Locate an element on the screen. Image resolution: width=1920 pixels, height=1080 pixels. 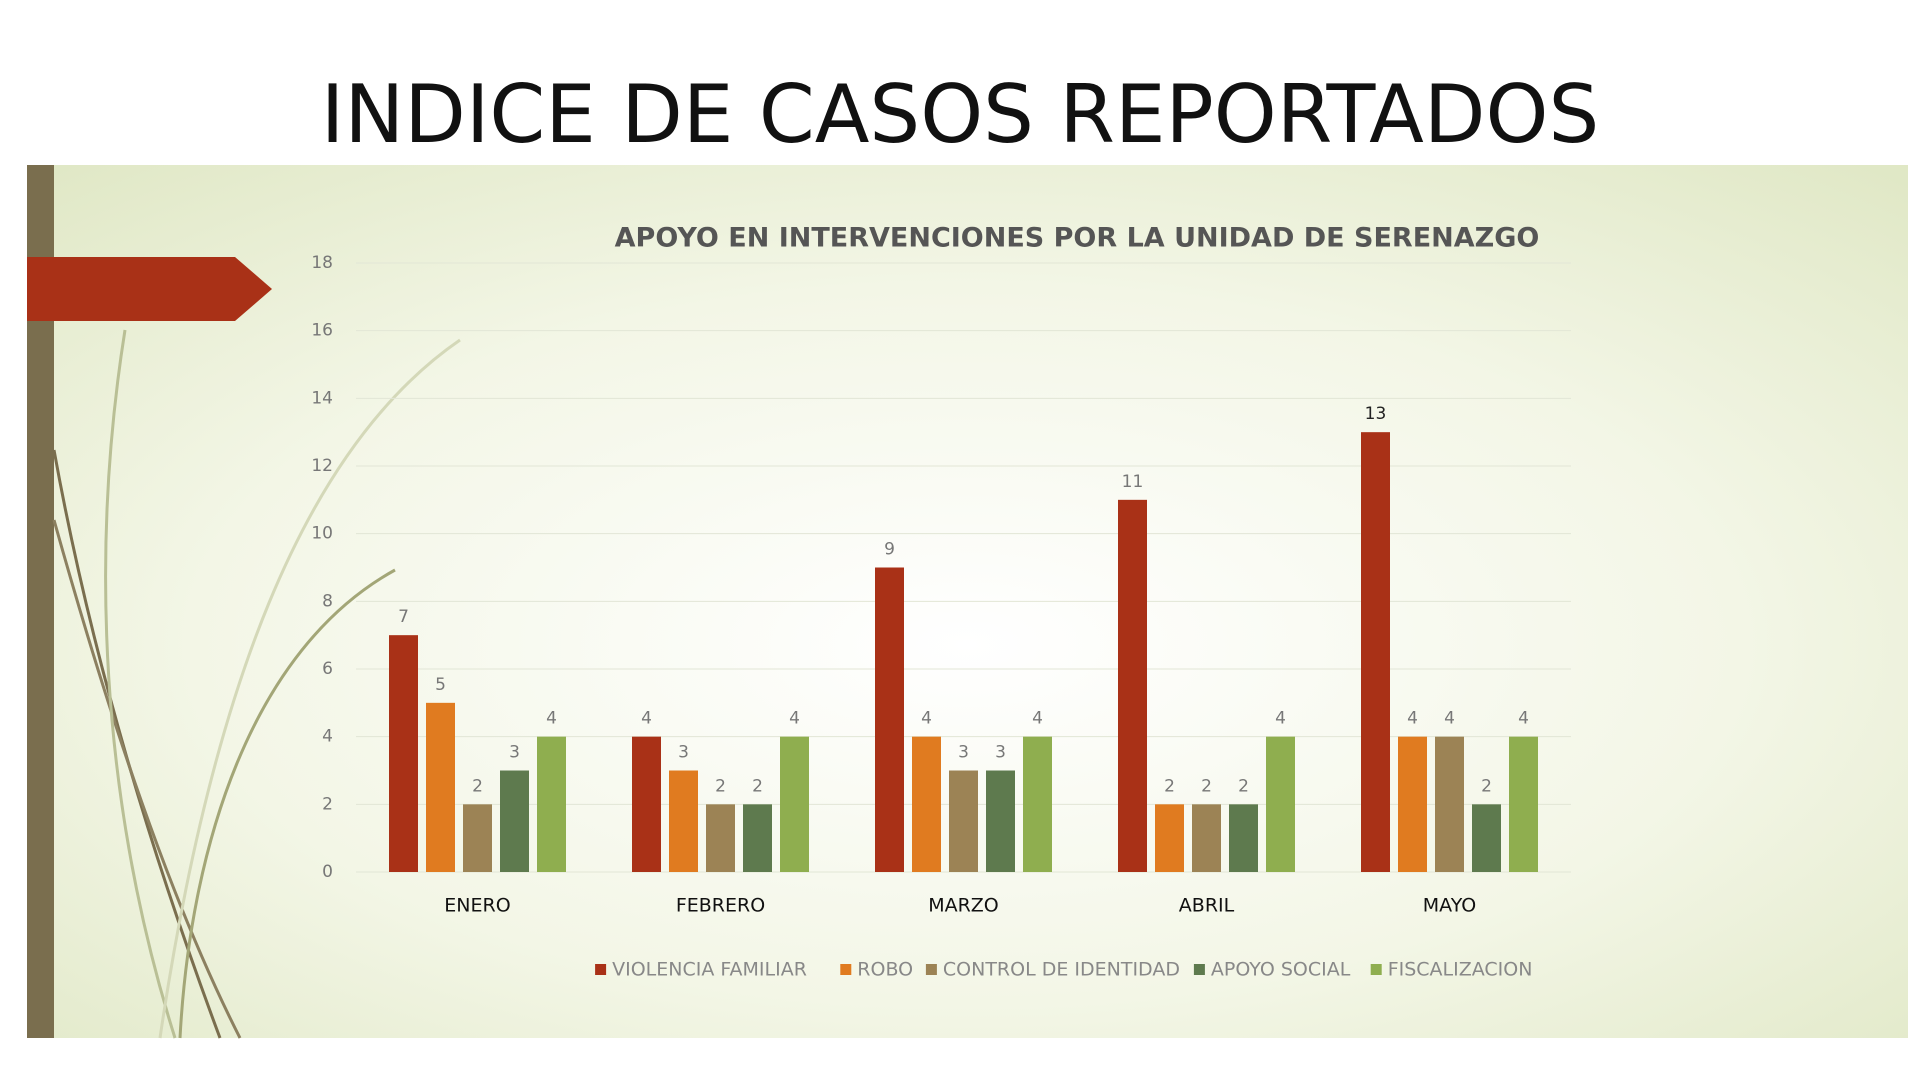
y-tick-label: 8 is located at coordinates (327, 601).